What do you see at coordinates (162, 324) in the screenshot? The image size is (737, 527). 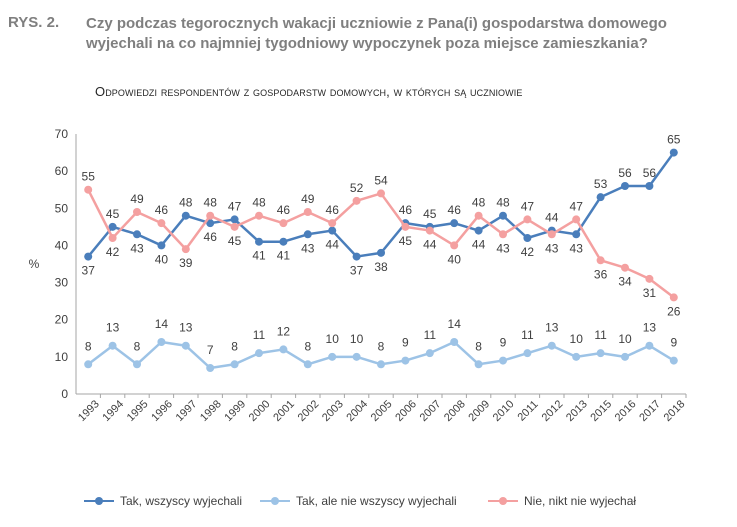 I see `data-label: 14` at bounding box center [162, 324].